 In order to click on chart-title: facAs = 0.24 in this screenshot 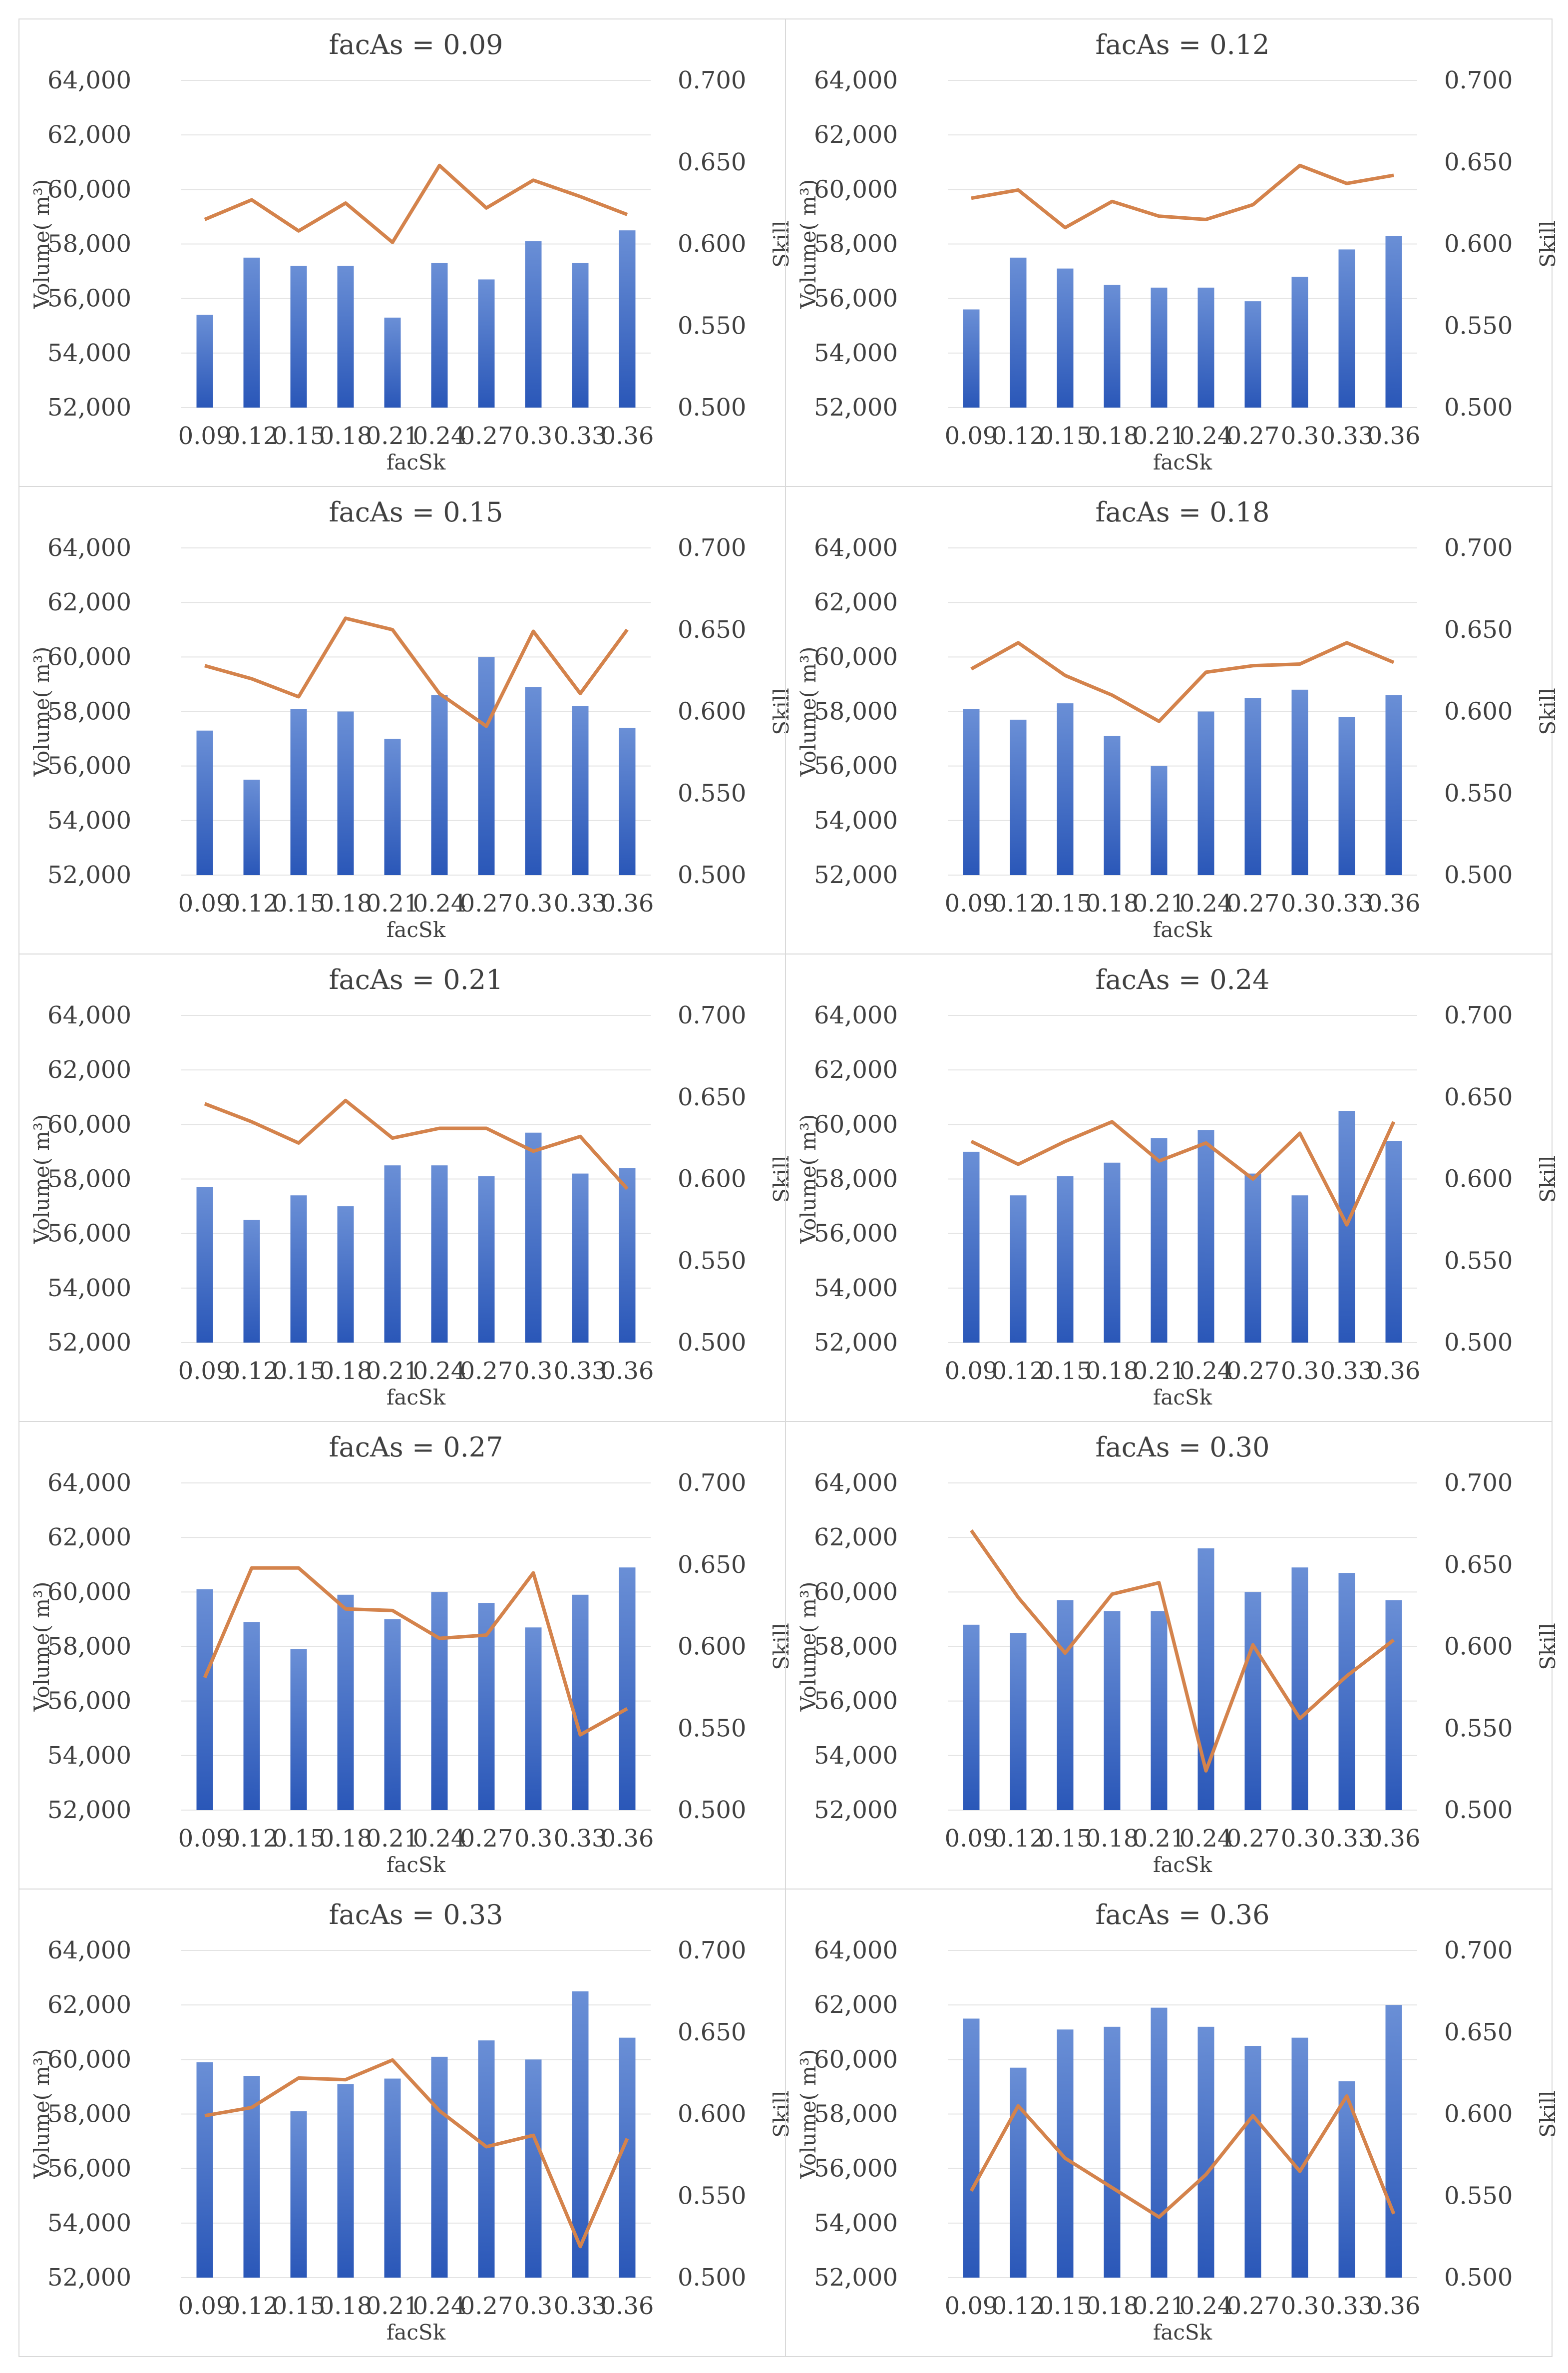, I will do `click(1183, 979)`.